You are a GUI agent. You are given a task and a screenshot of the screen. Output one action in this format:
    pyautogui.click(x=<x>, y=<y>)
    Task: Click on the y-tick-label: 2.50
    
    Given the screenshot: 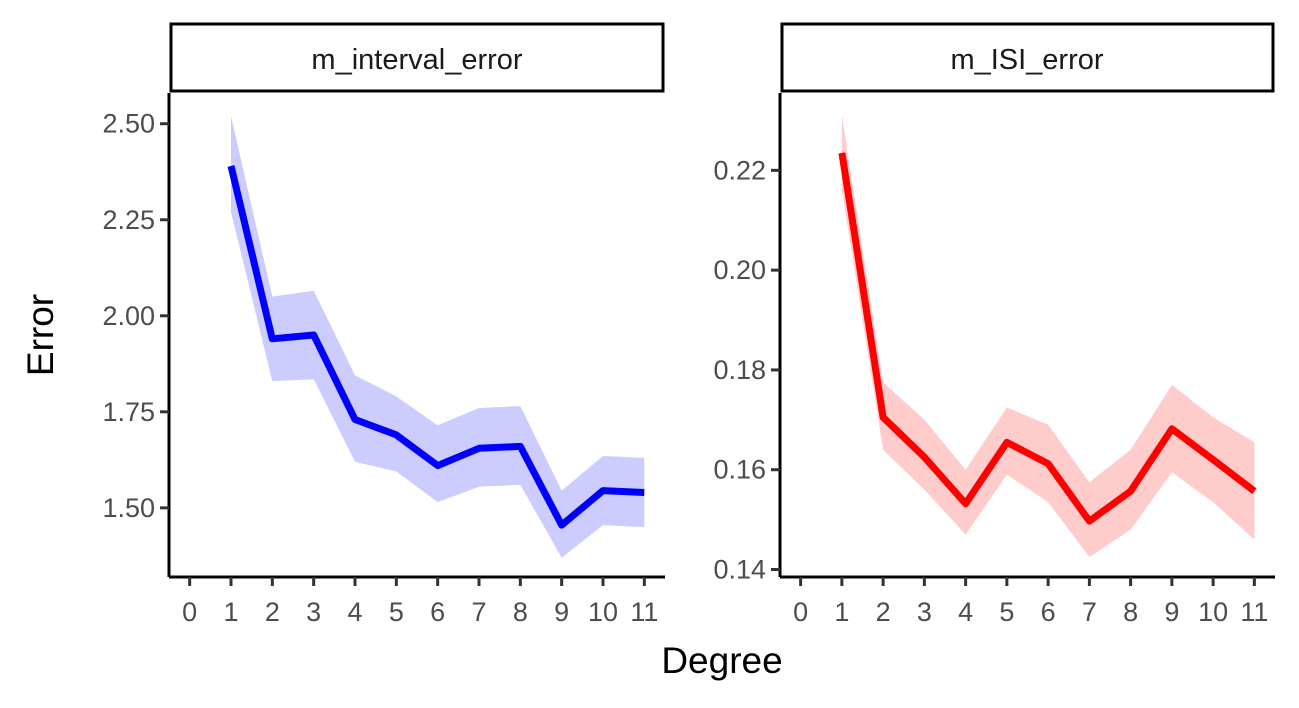 What is the action you would take?
    pyautogui.click(x=128, y=124)
    